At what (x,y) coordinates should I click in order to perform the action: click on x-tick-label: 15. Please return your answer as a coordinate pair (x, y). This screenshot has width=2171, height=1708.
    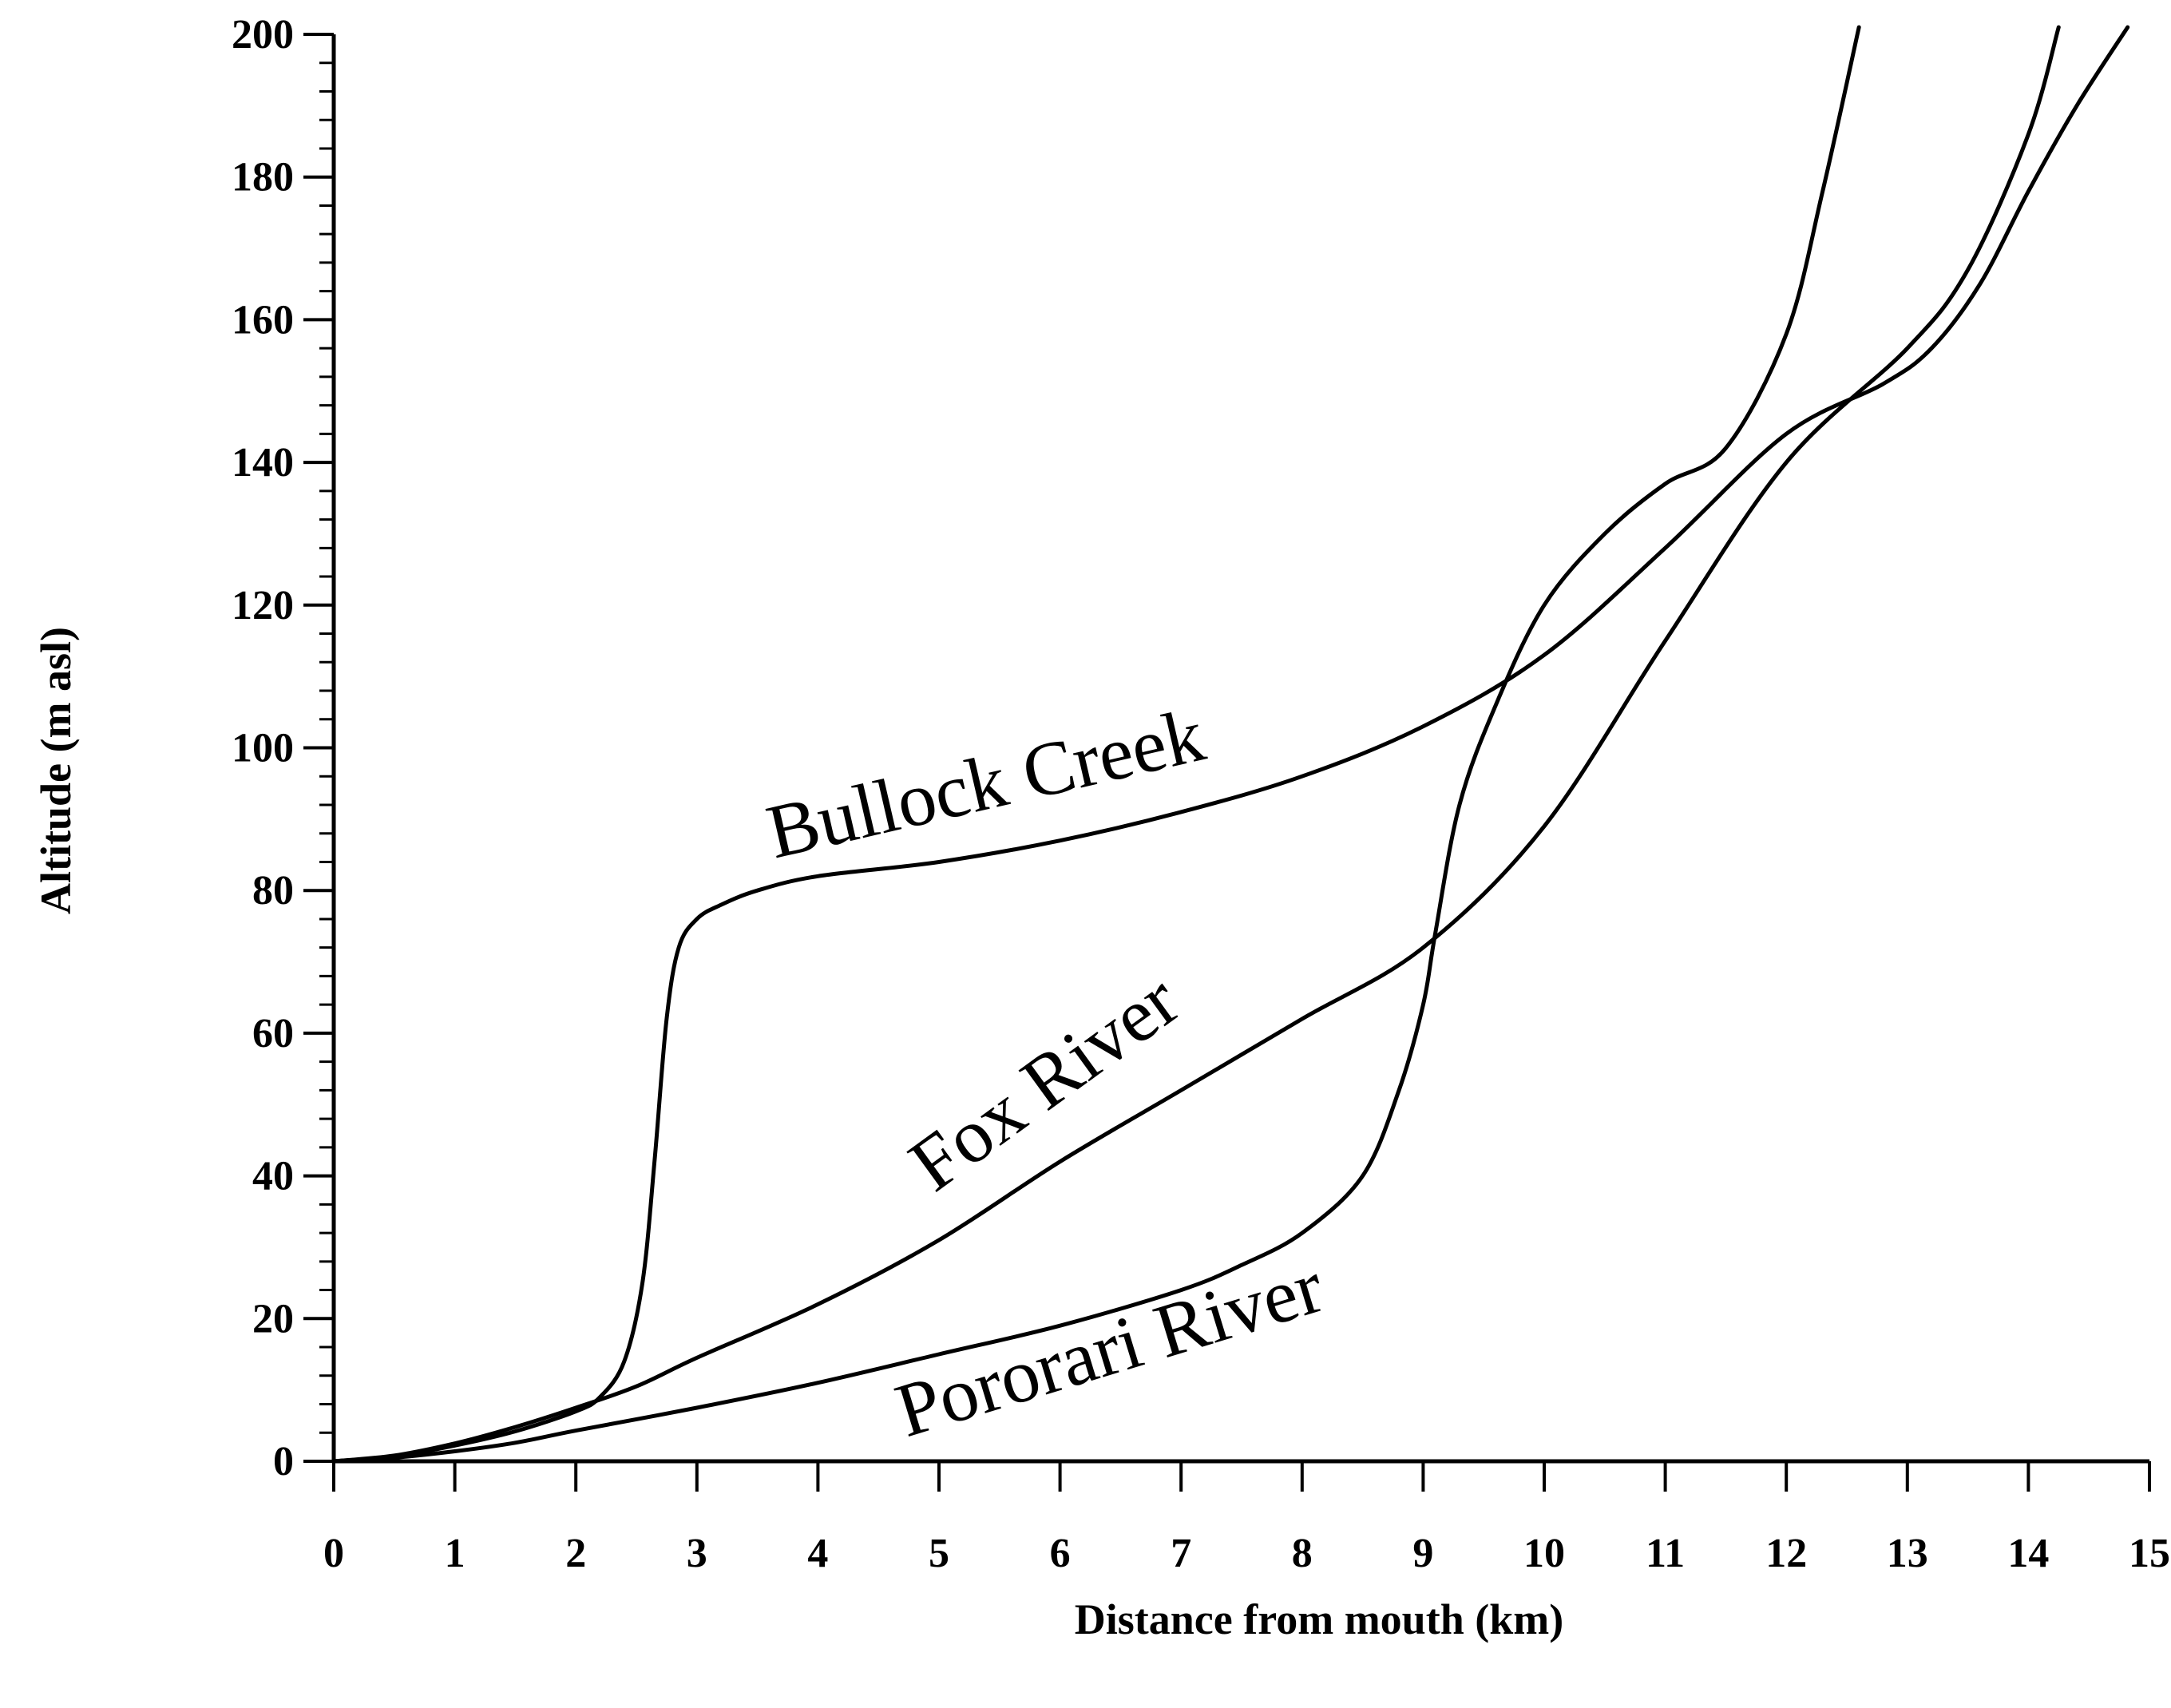
    Looking at the image, I should click on (2150, 1553).